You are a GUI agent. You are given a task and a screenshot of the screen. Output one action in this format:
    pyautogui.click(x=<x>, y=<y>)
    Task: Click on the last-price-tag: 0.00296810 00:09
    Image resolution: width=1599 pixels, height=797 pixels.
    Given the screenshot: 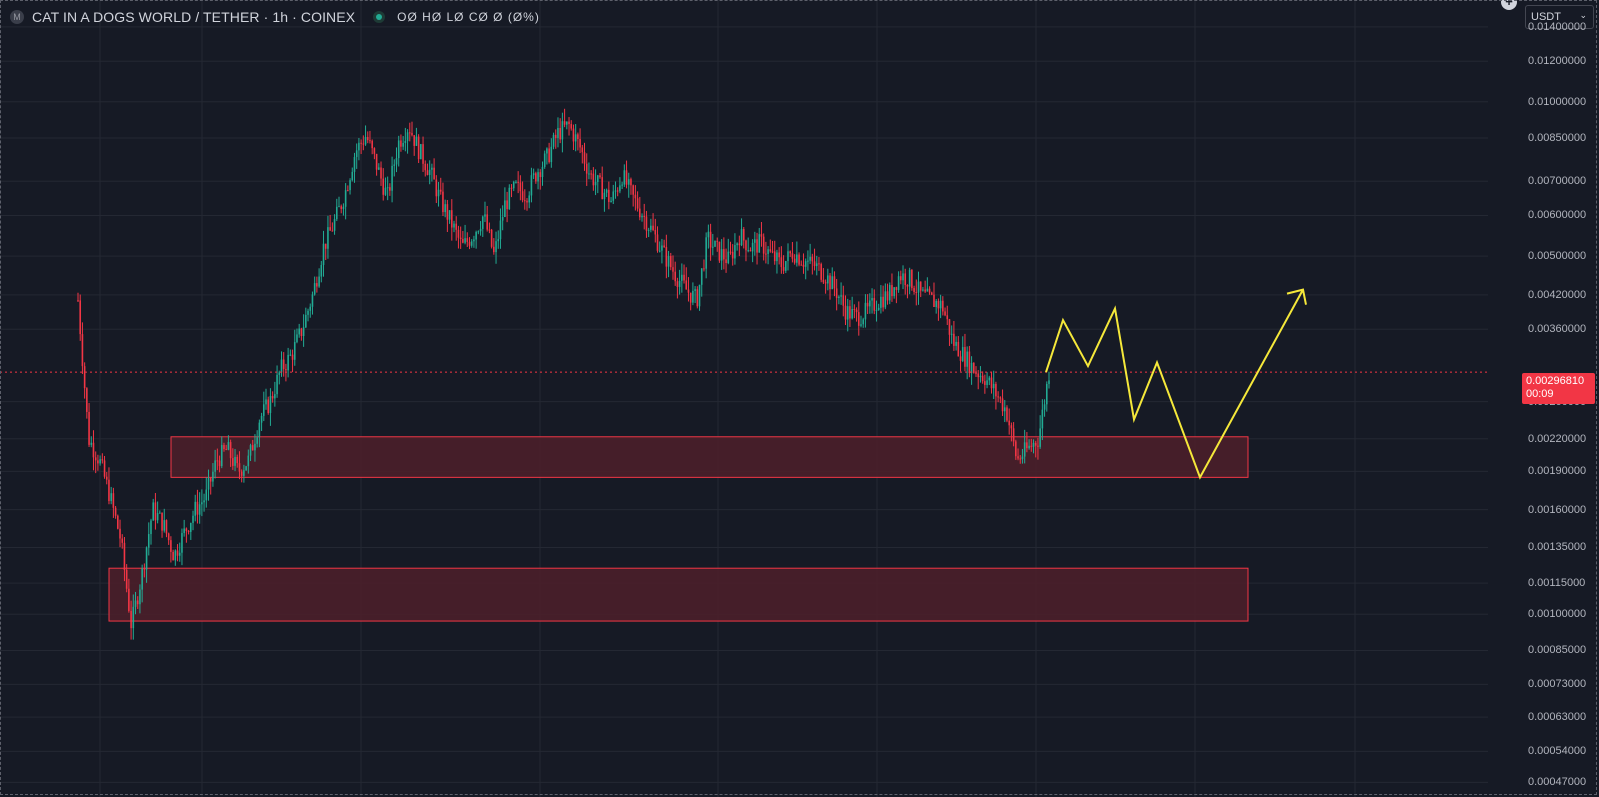 What is the action you would take?
    pyautogui.click(x=1558, y=388)
    